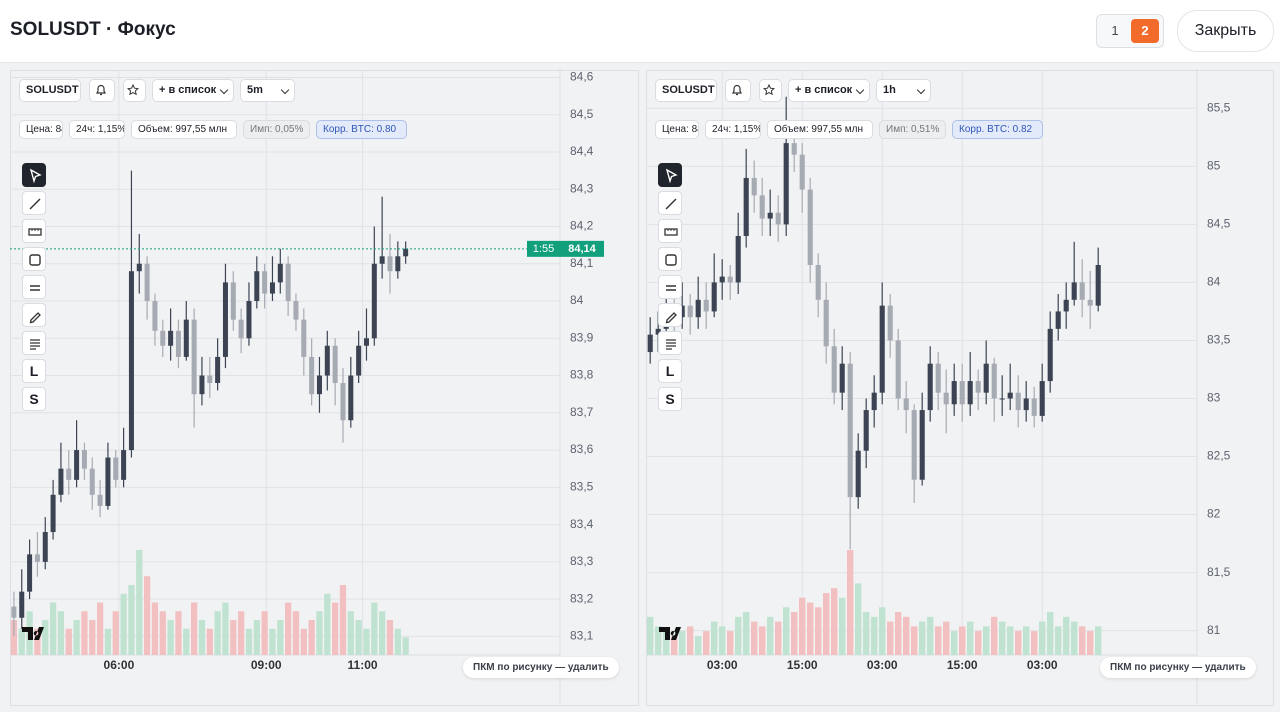 This screenshot has width=1280, height=712. What do you see at coordinates (1225, 31) in the screenshot?
I see `close-button: Закрыть` at bounding box center [1225, 31].